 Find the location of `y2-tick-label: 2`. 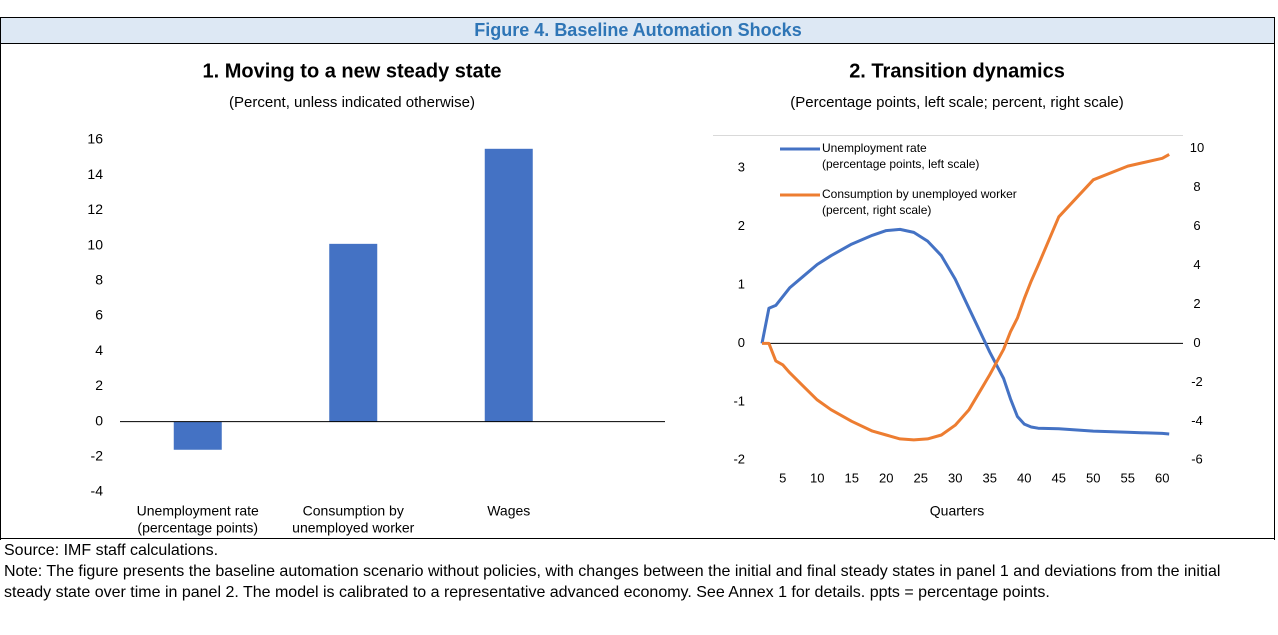

y2-tick-label: 2 is located at coordinates (1196, 303).